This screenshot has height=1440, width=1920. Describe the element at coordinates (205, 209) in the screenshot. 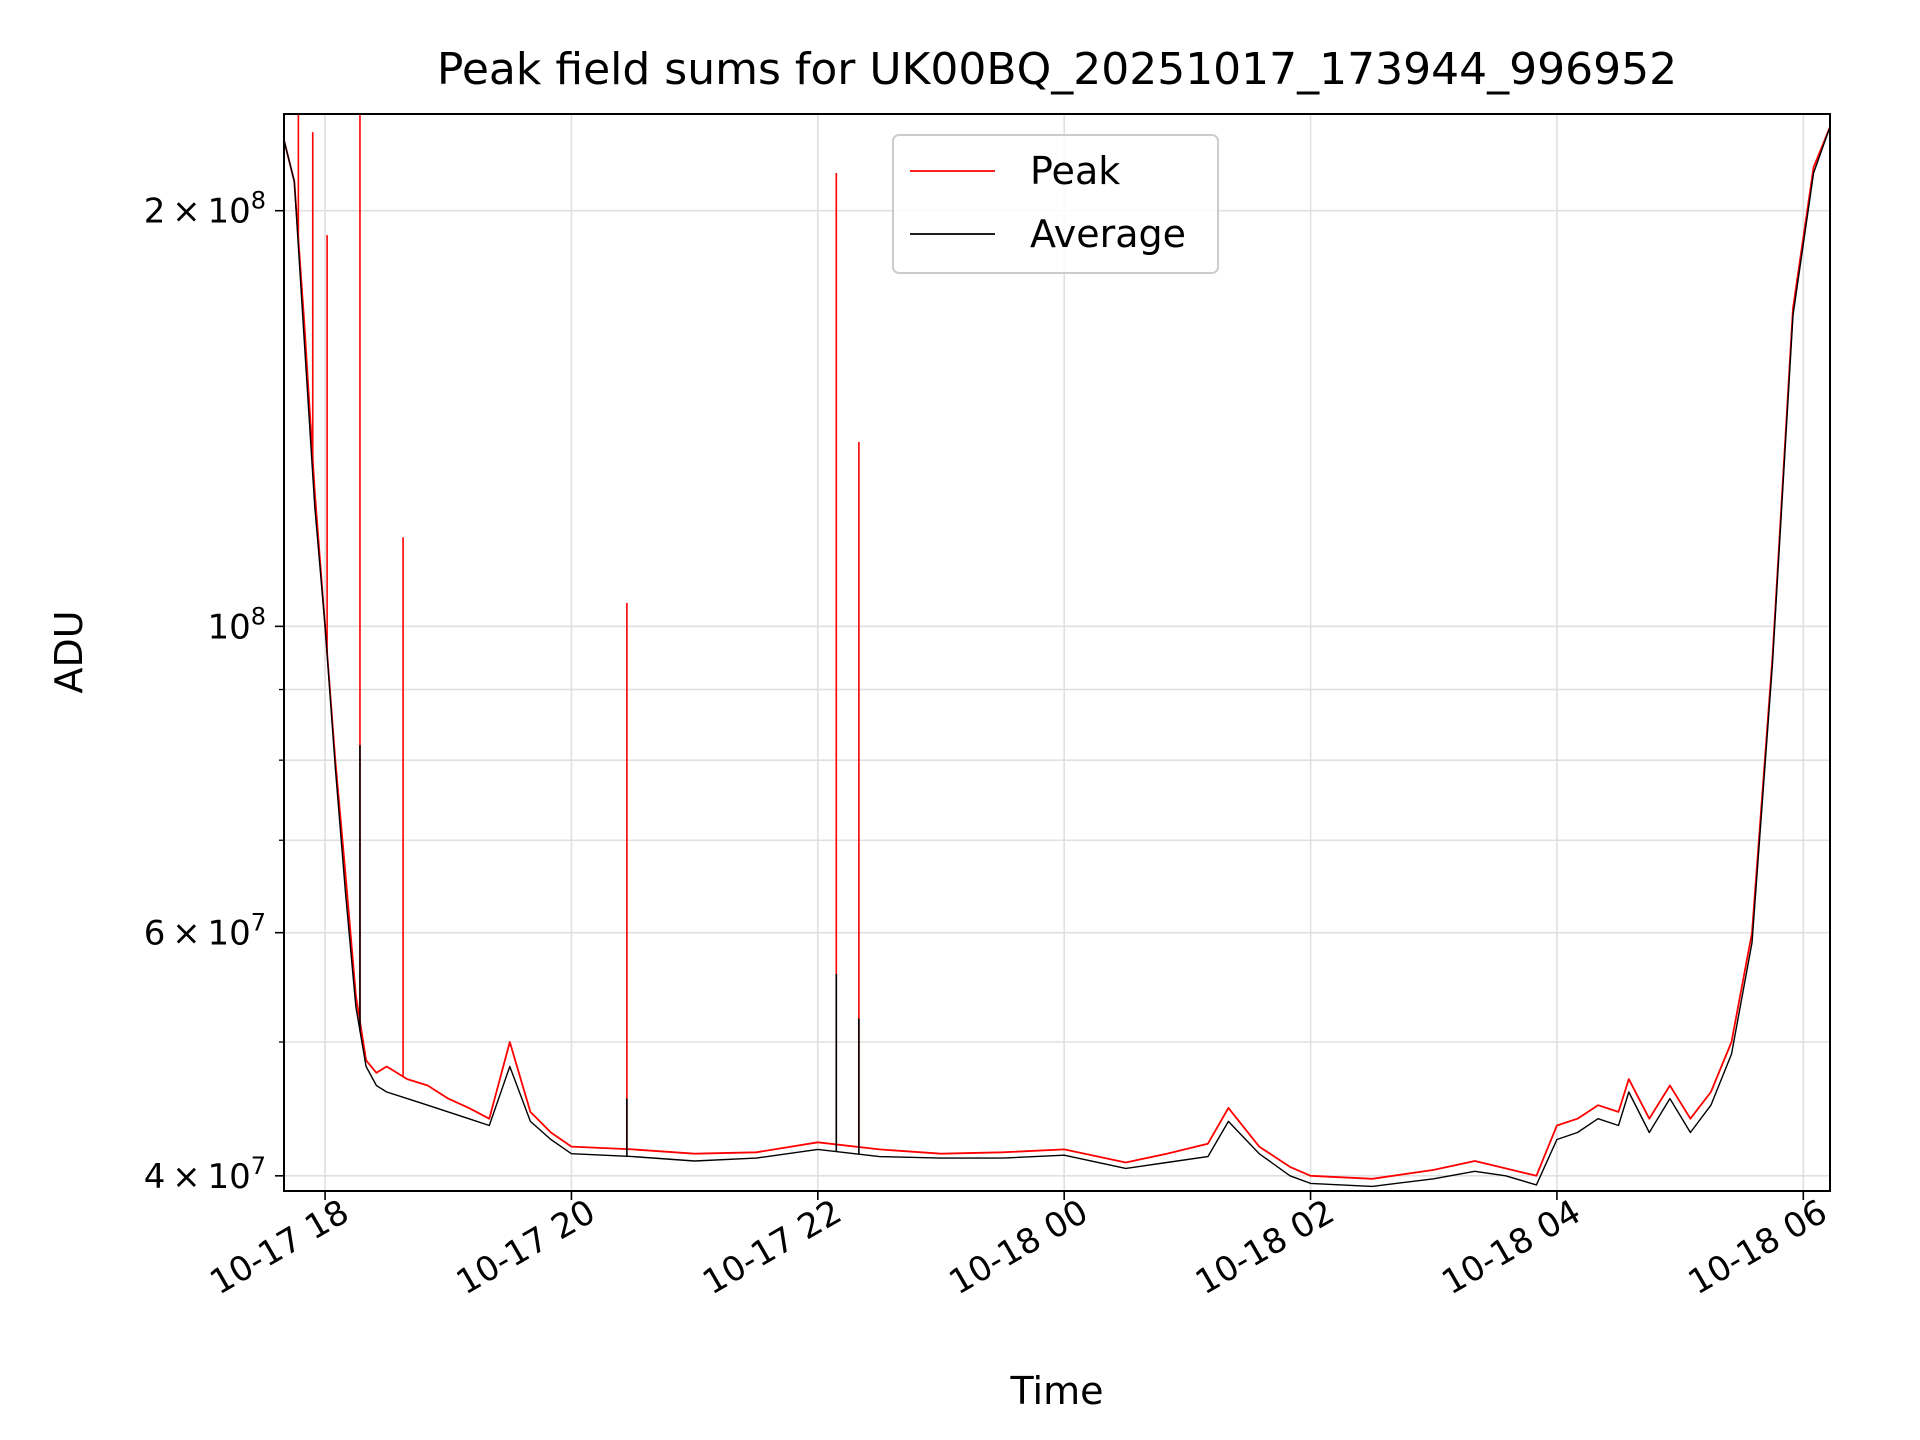

I see `y-tick-label: 2 × 108` at that location.